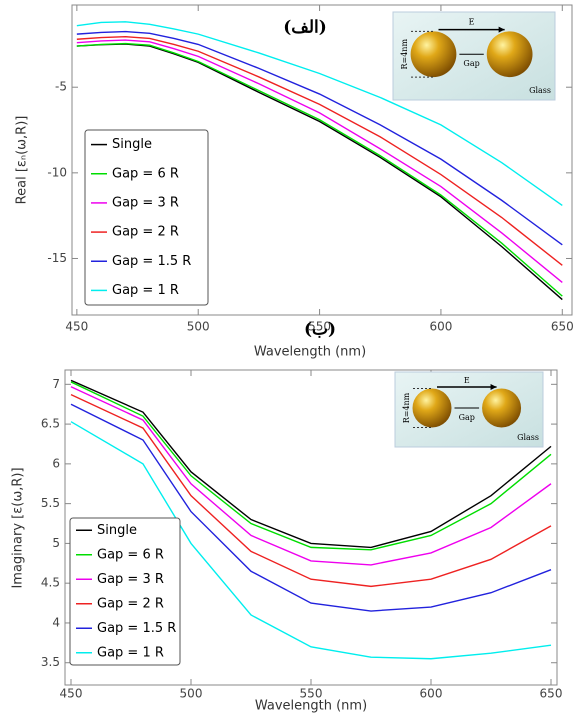 The height and width of the screenshot is (715, 579). I want to click on y-tick-label: -5, so click(61, 87).